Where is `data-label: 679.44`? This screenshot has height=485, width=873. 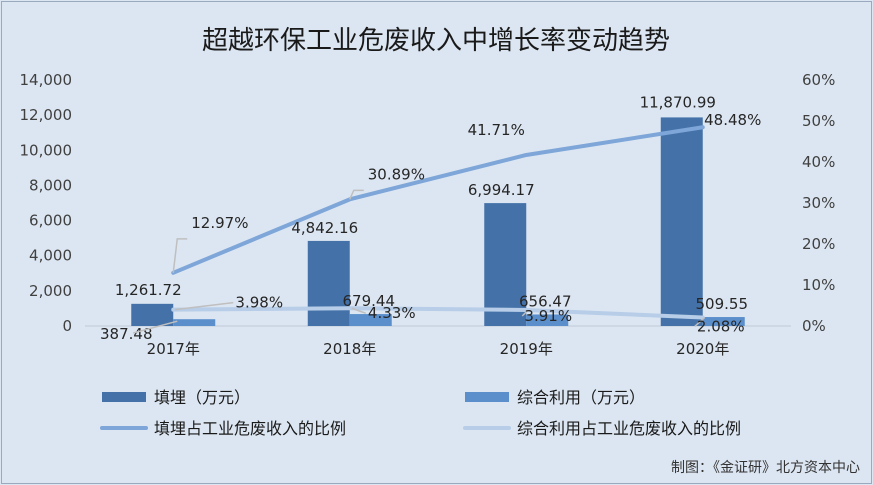
data-label: 679.44 is located at coordinates (369, 301).